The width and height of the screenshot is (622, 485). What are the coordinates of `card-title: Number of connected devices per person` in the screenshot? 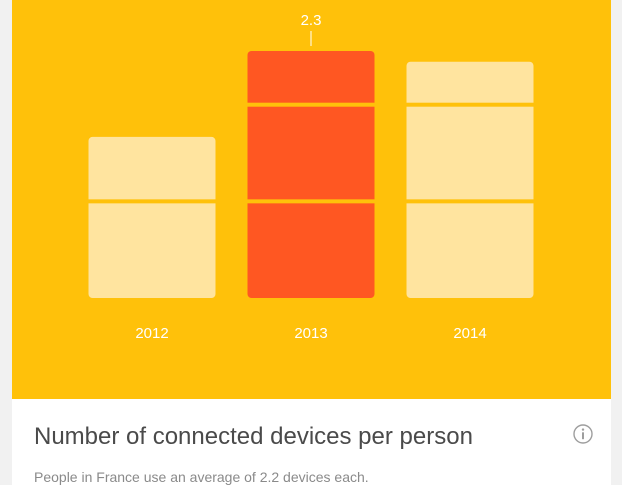 It's located at (253, 436).